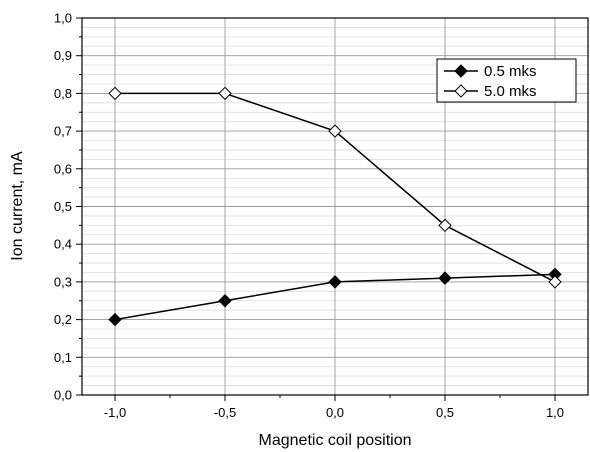  I want to click on x-axis-title: Magnetic coil position, so click(335, 440).